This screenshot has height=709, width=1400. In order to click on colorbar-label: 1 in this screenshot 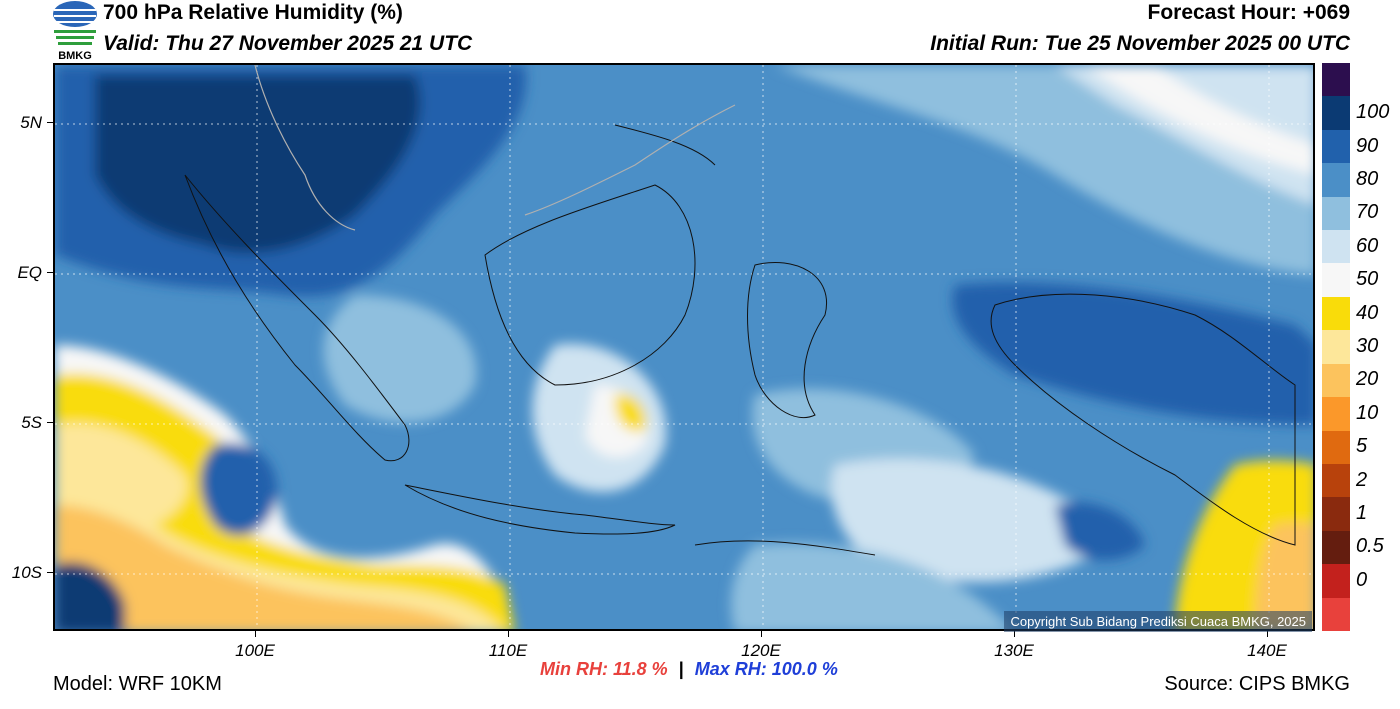, I will do `click(1362, 513)`.